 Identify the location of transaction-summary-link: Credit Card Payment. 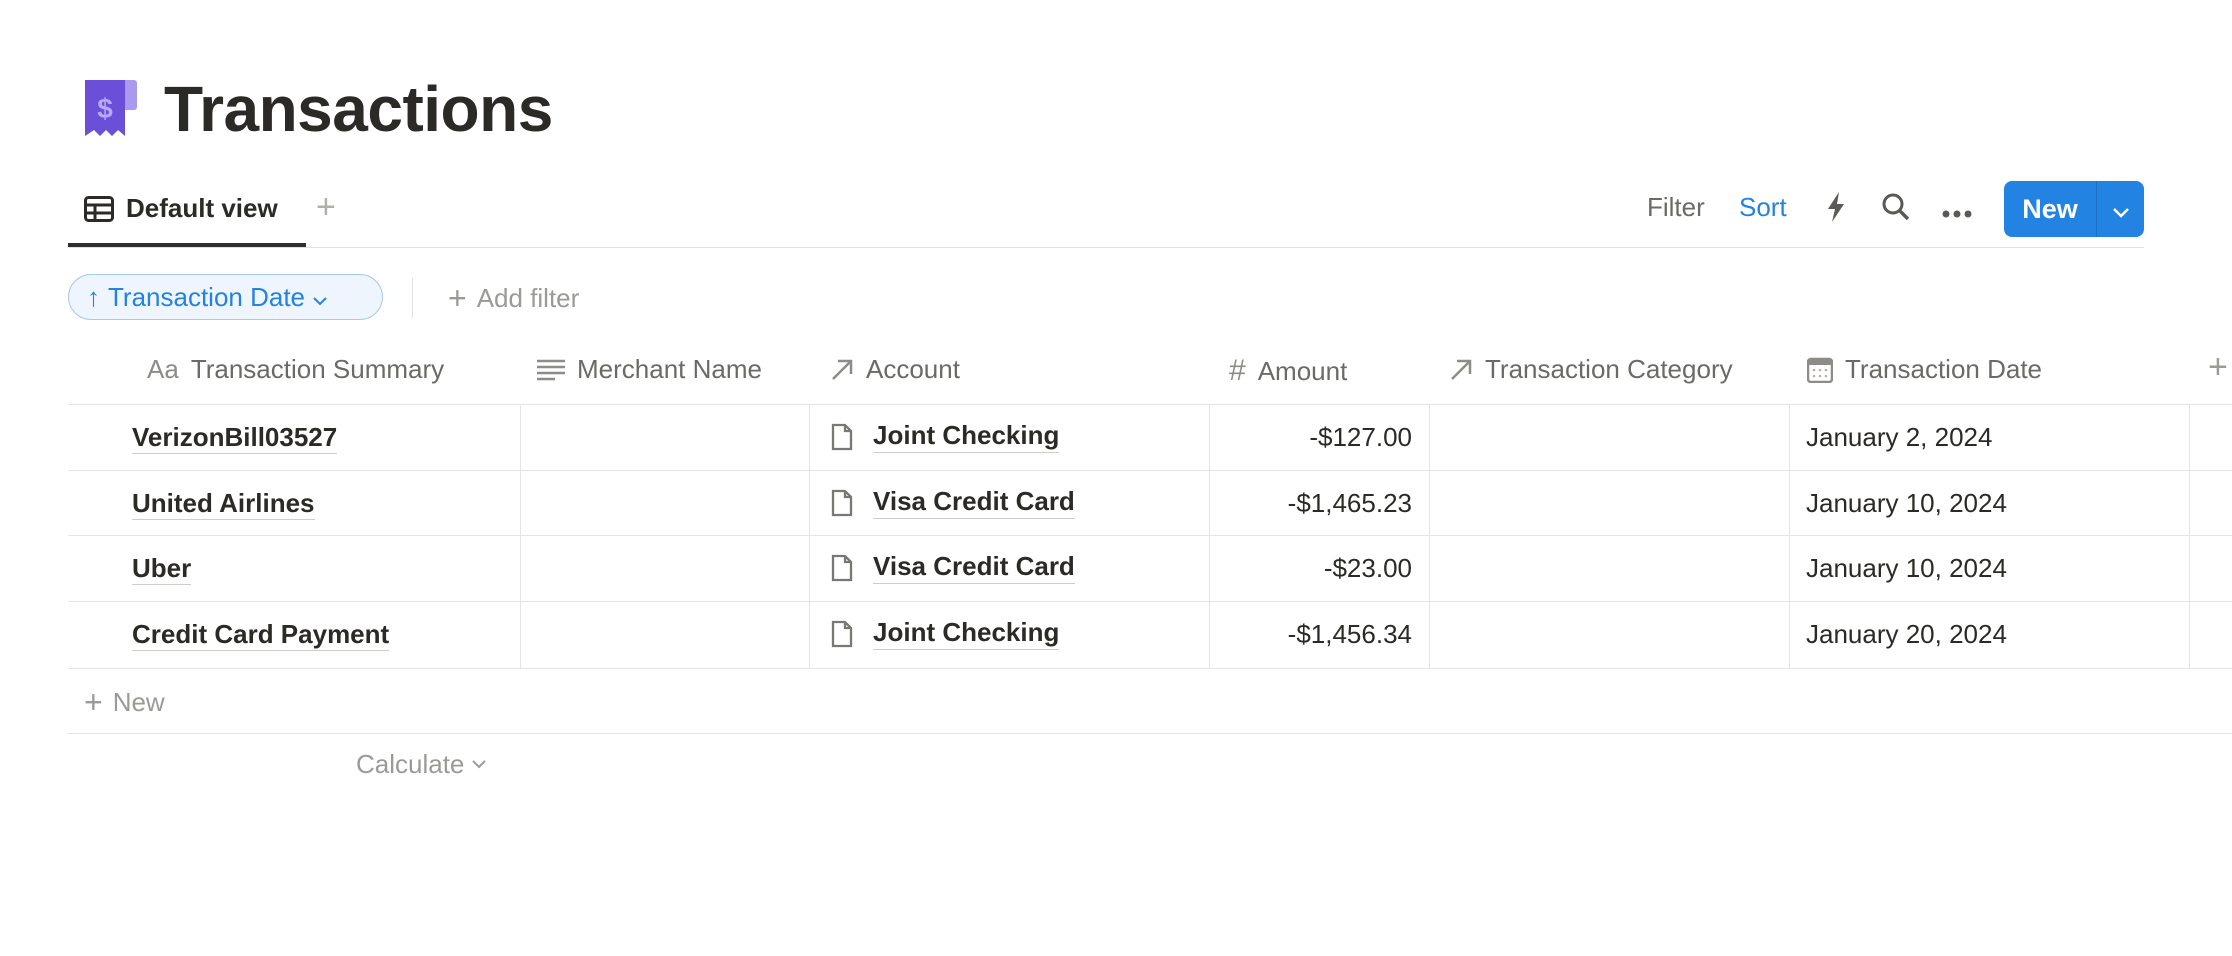
(261, 635).